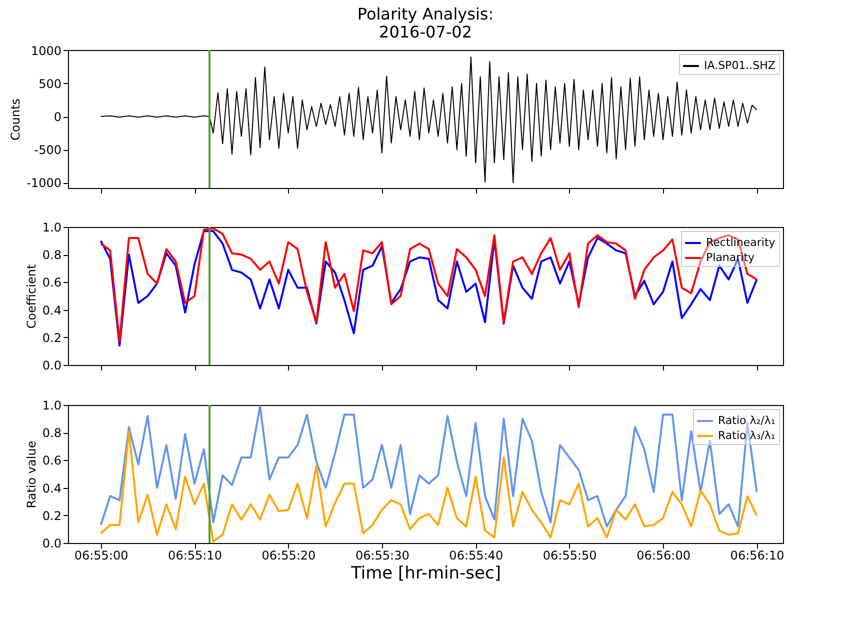  I want to click on x-tick-label: 06:56:10, so click(757, 555).